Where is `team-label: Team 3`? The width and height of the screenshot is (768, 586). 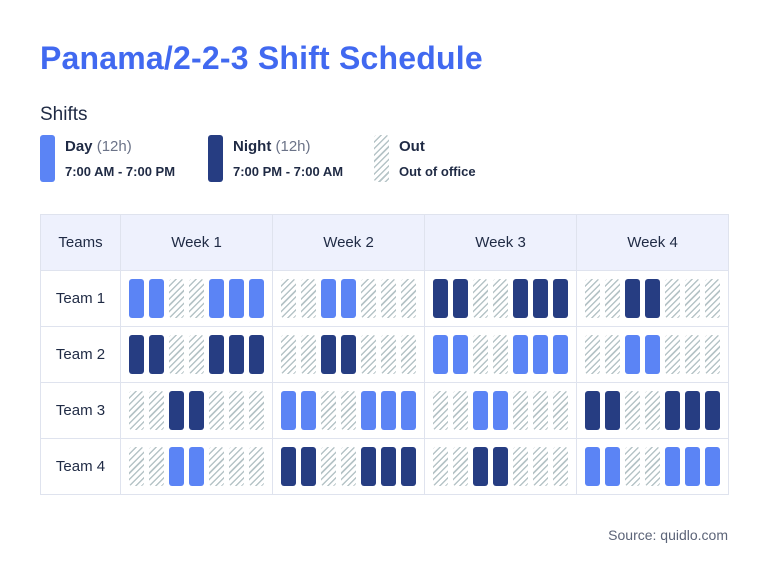
team-label: Team 3 is located at coordinates (80, 410).